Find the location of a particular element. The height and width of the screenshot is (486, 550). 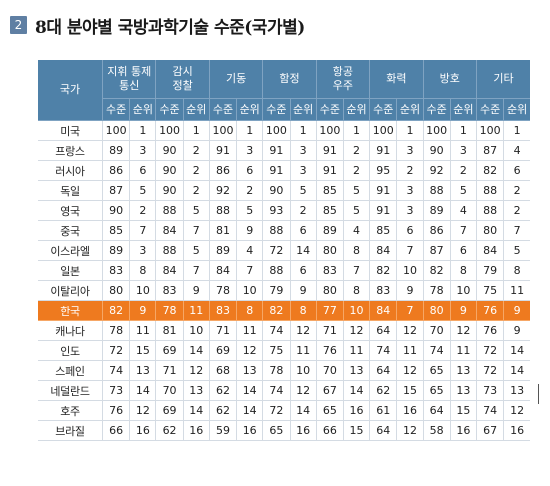

rank-cell: 5 is located at coordinates (249, 210).